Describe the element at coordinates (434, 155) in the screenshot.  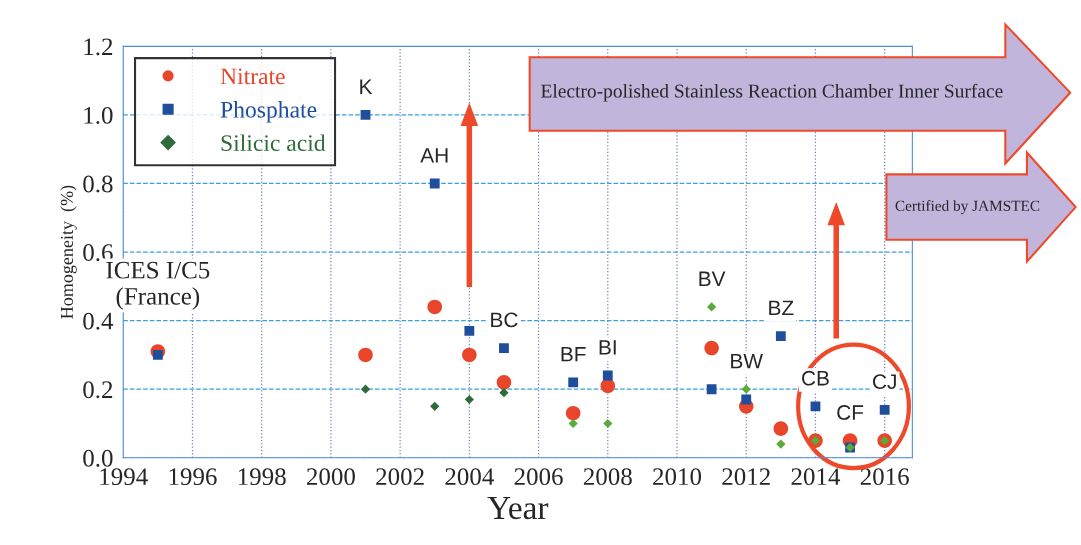
I see `annotation: AH` at that location.